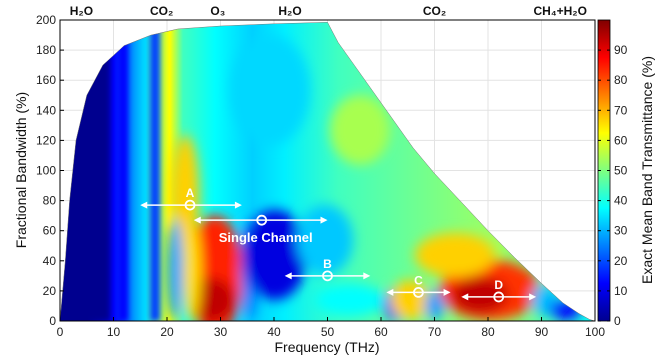 The image size is (660, 358). I want to click on point-marker-b, so click(327, 276).